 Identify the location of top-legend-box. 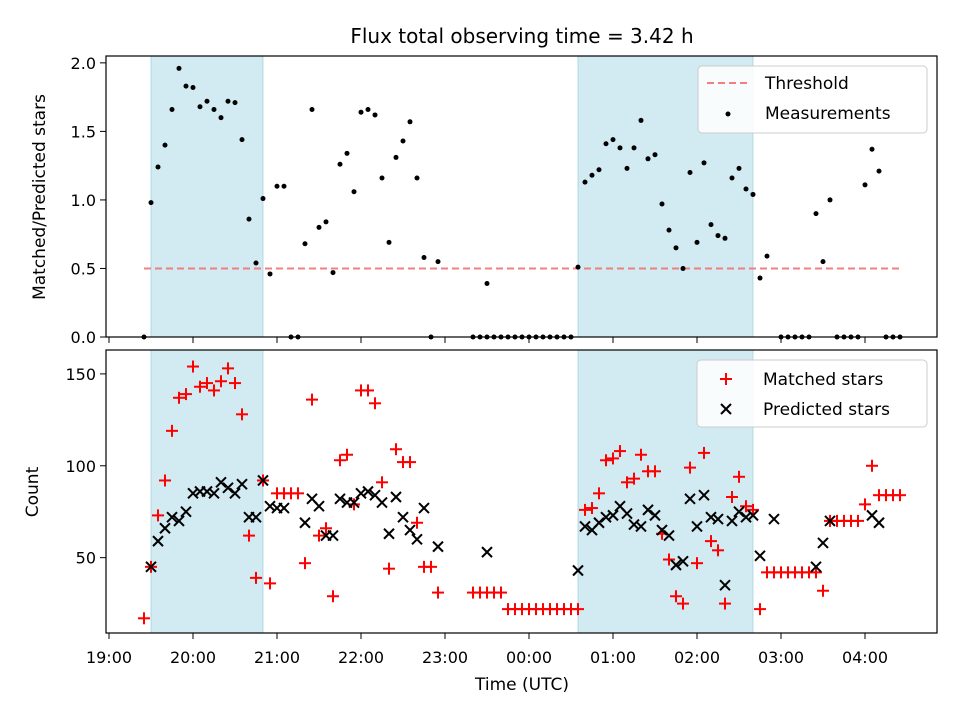
(812, 99).